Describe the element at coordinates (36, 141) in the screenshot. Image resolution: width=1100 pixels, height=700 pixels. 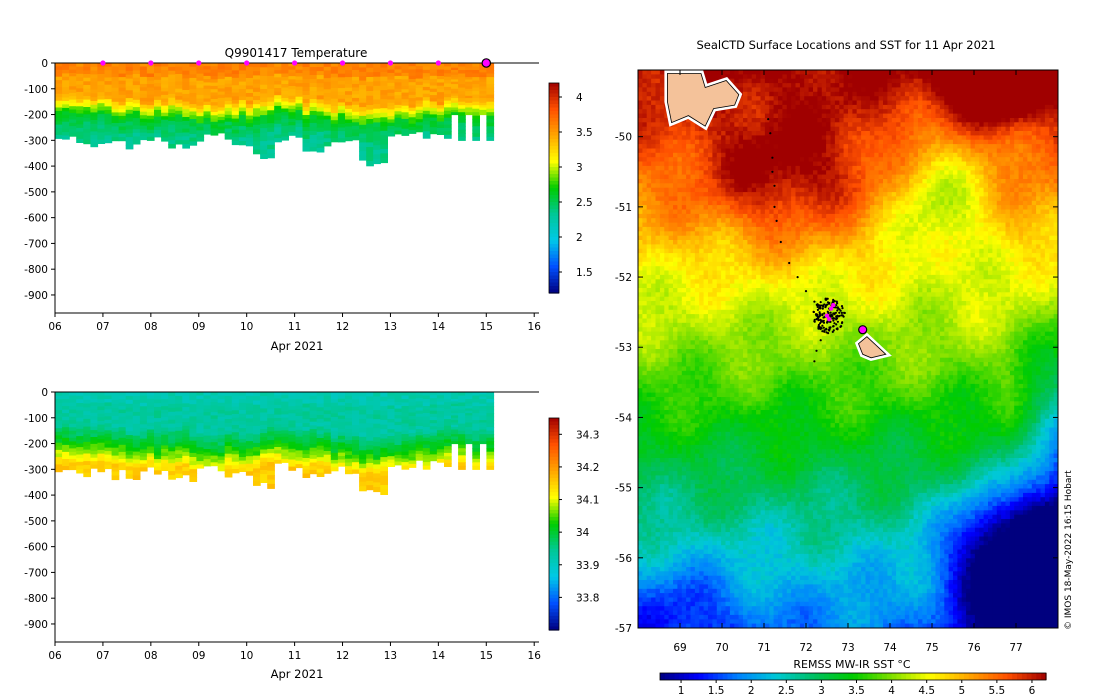
I see `y-tick-label: -300` at that location.